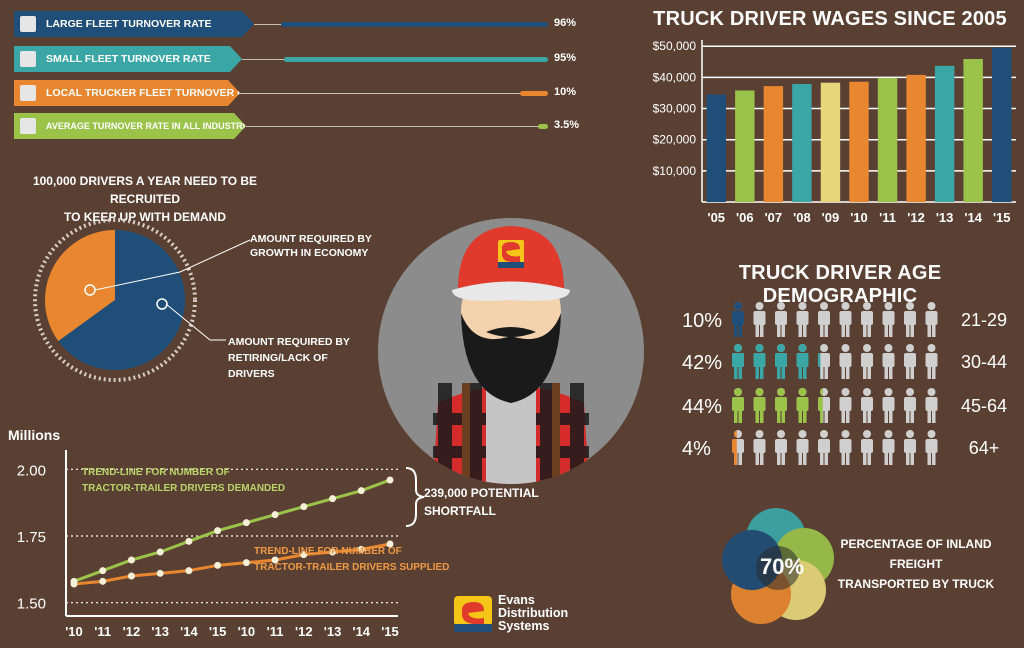  Describe the element at coordinates (31, 604) in the screenshot. I see `y-tick-label: 1.50` at that location.